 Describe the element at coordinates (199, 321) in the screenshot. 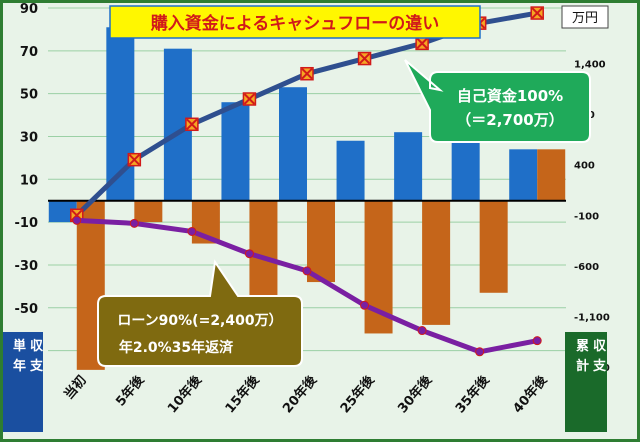

I see `loan-callout-line1: ローン90%(=2,400万）` at that location.